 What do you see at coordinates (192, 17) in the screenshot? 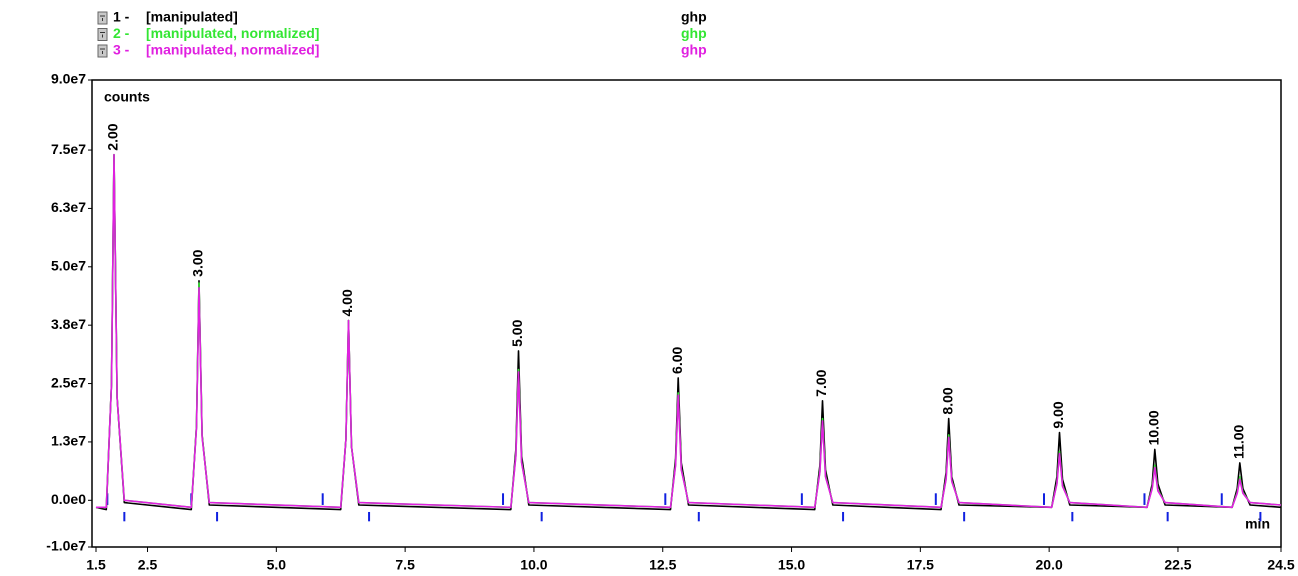
I see `legend-name: [manipulated]` at bounding box center [192, 17].